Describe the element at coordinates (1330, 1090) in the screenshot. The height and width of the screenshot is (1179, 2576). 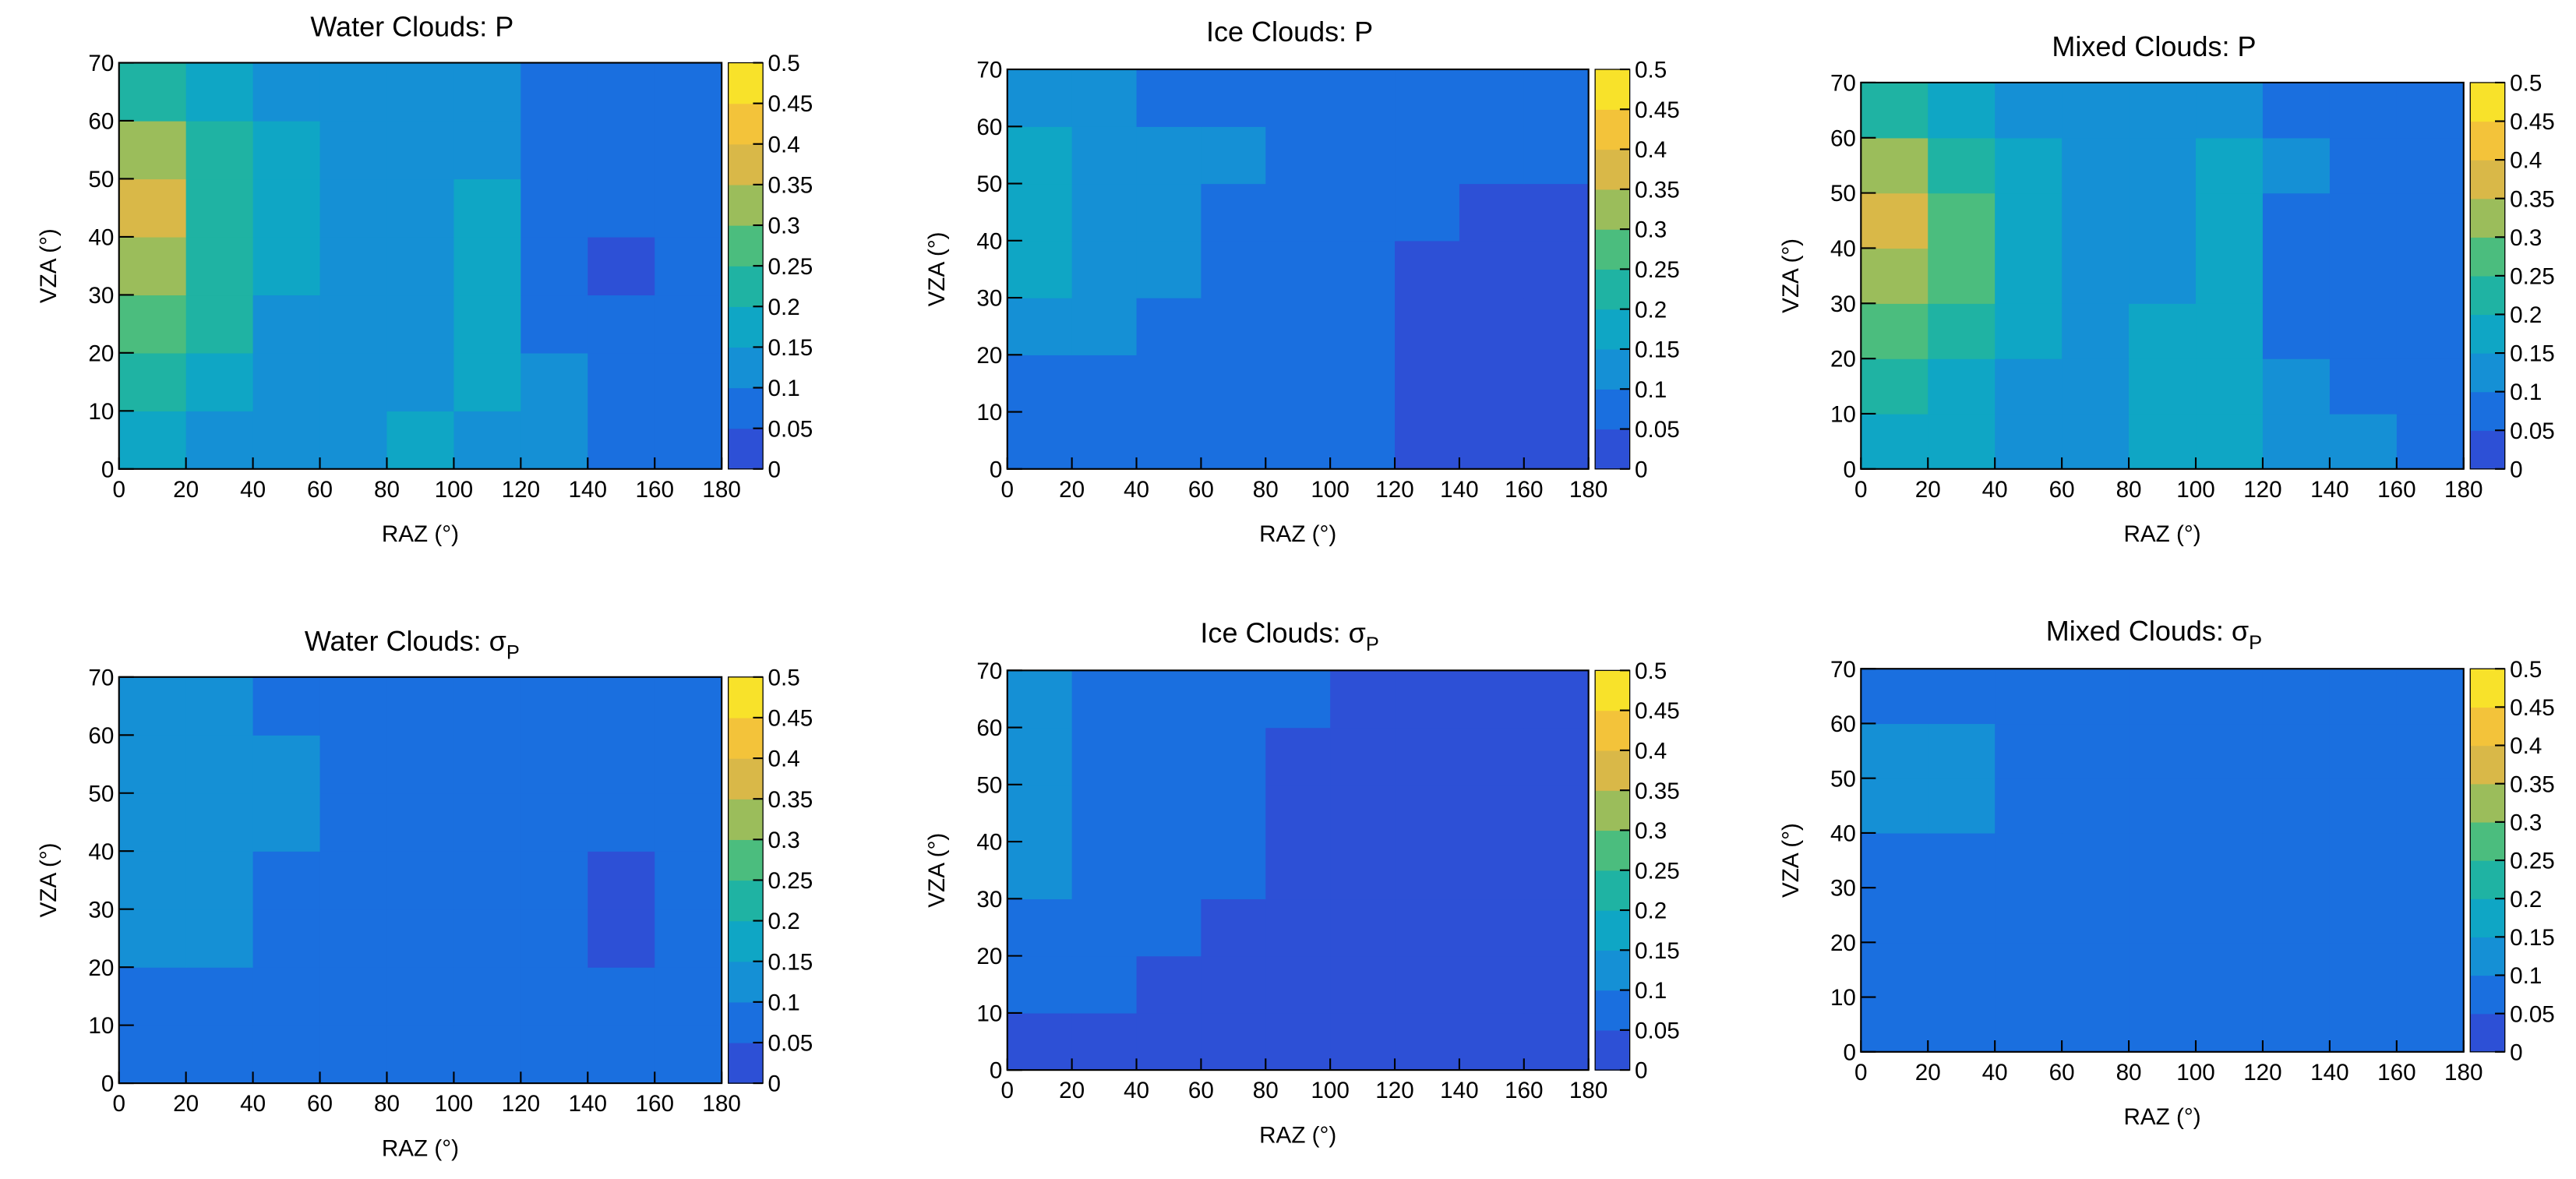
I see `x-tick-label: 100` at that location.